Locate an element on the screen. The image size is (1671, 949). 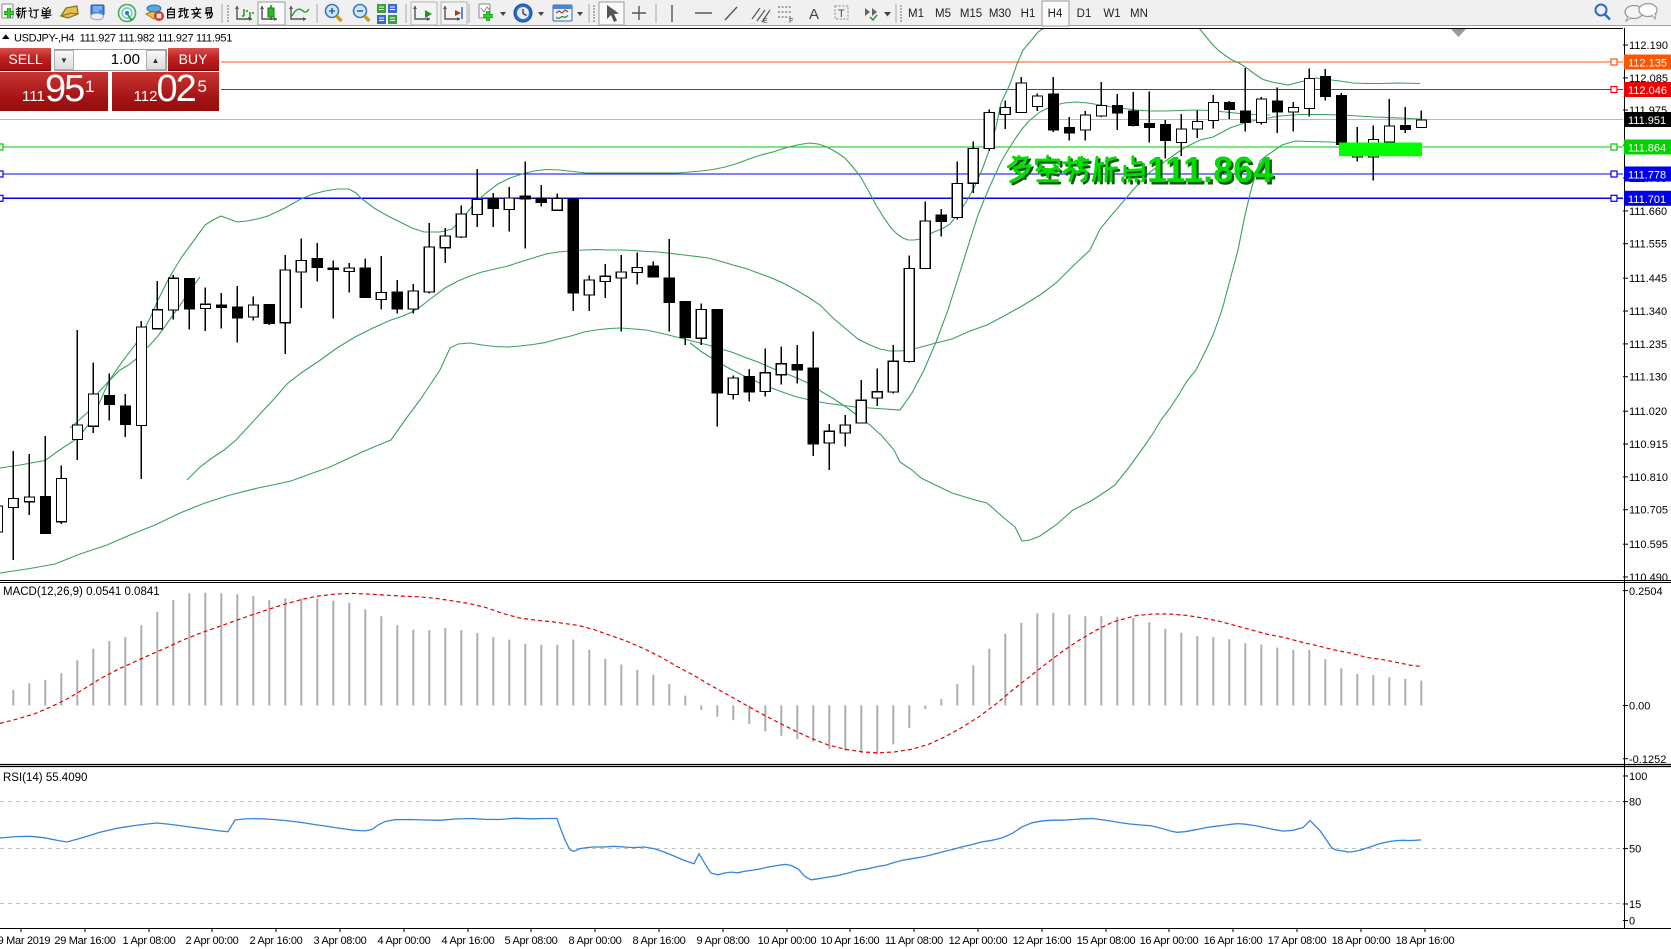
svg-text: 29 Mar 2019 is located at coordinates (25, 941).